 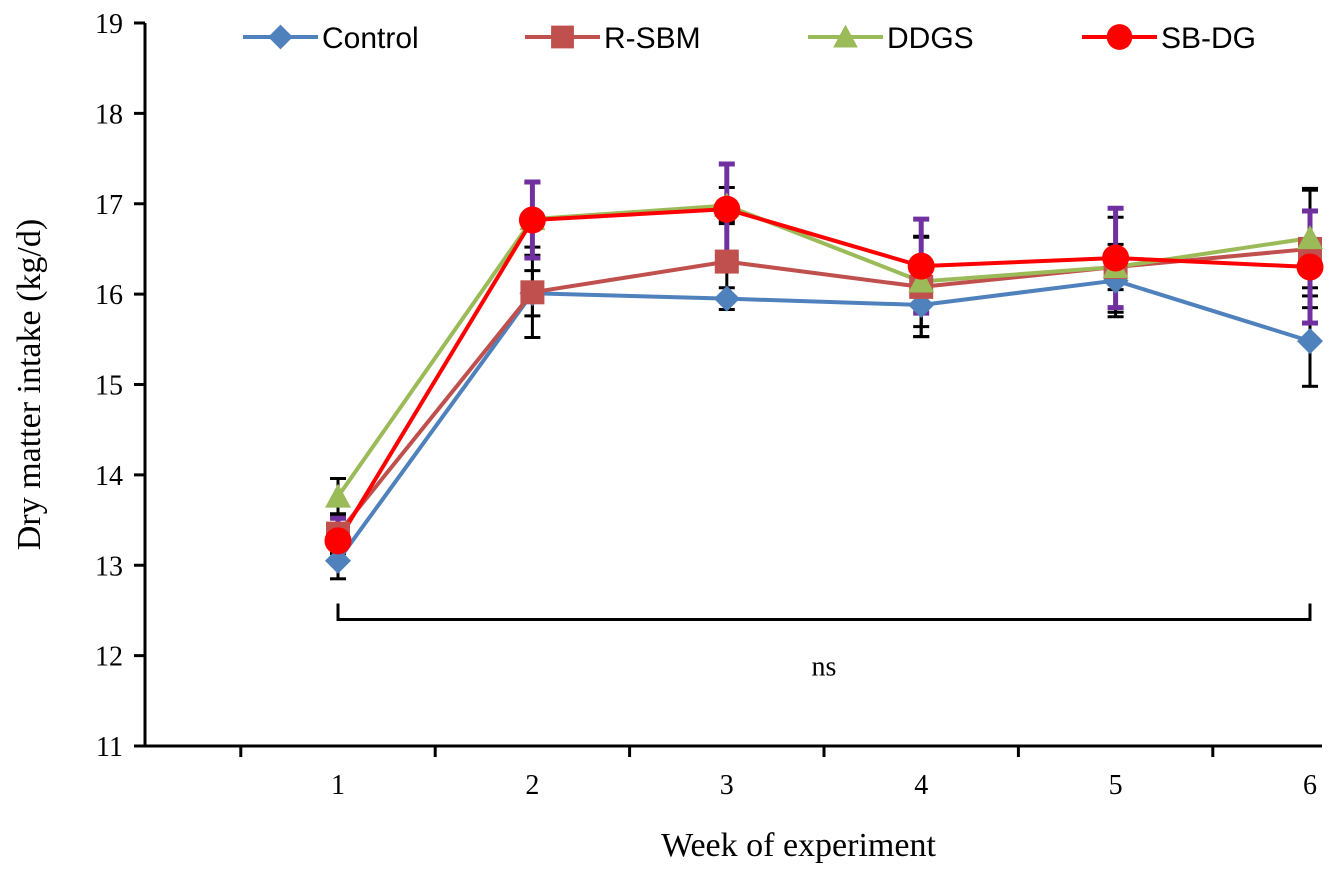 I want to click on y-tick-label-16: 16, so click(x=109, y=295).